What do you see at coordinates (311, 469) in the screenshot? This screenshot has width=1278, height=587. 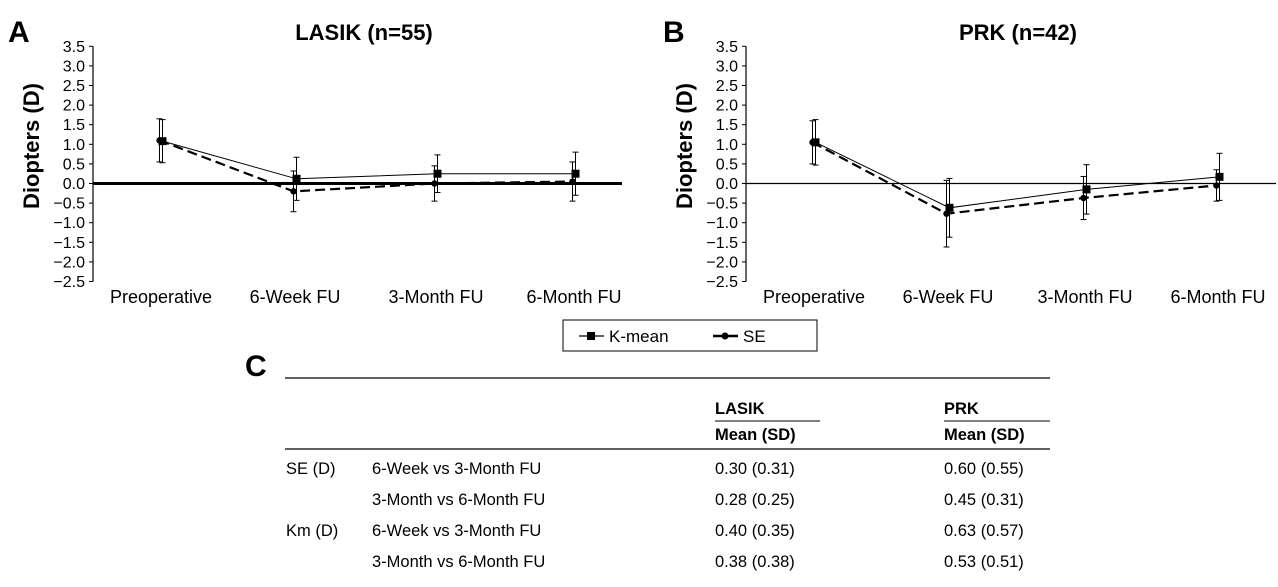 I see `table-row-group: SE (D)` at bounding box center [311, 469].